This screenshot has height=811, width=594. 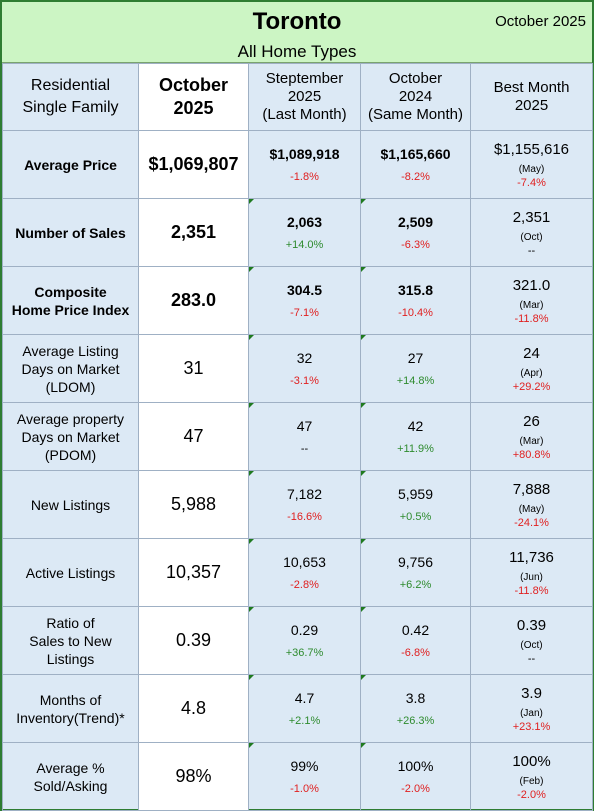 I want to click on current-value-cell: $1,069,807, so click(x=193, y=164).